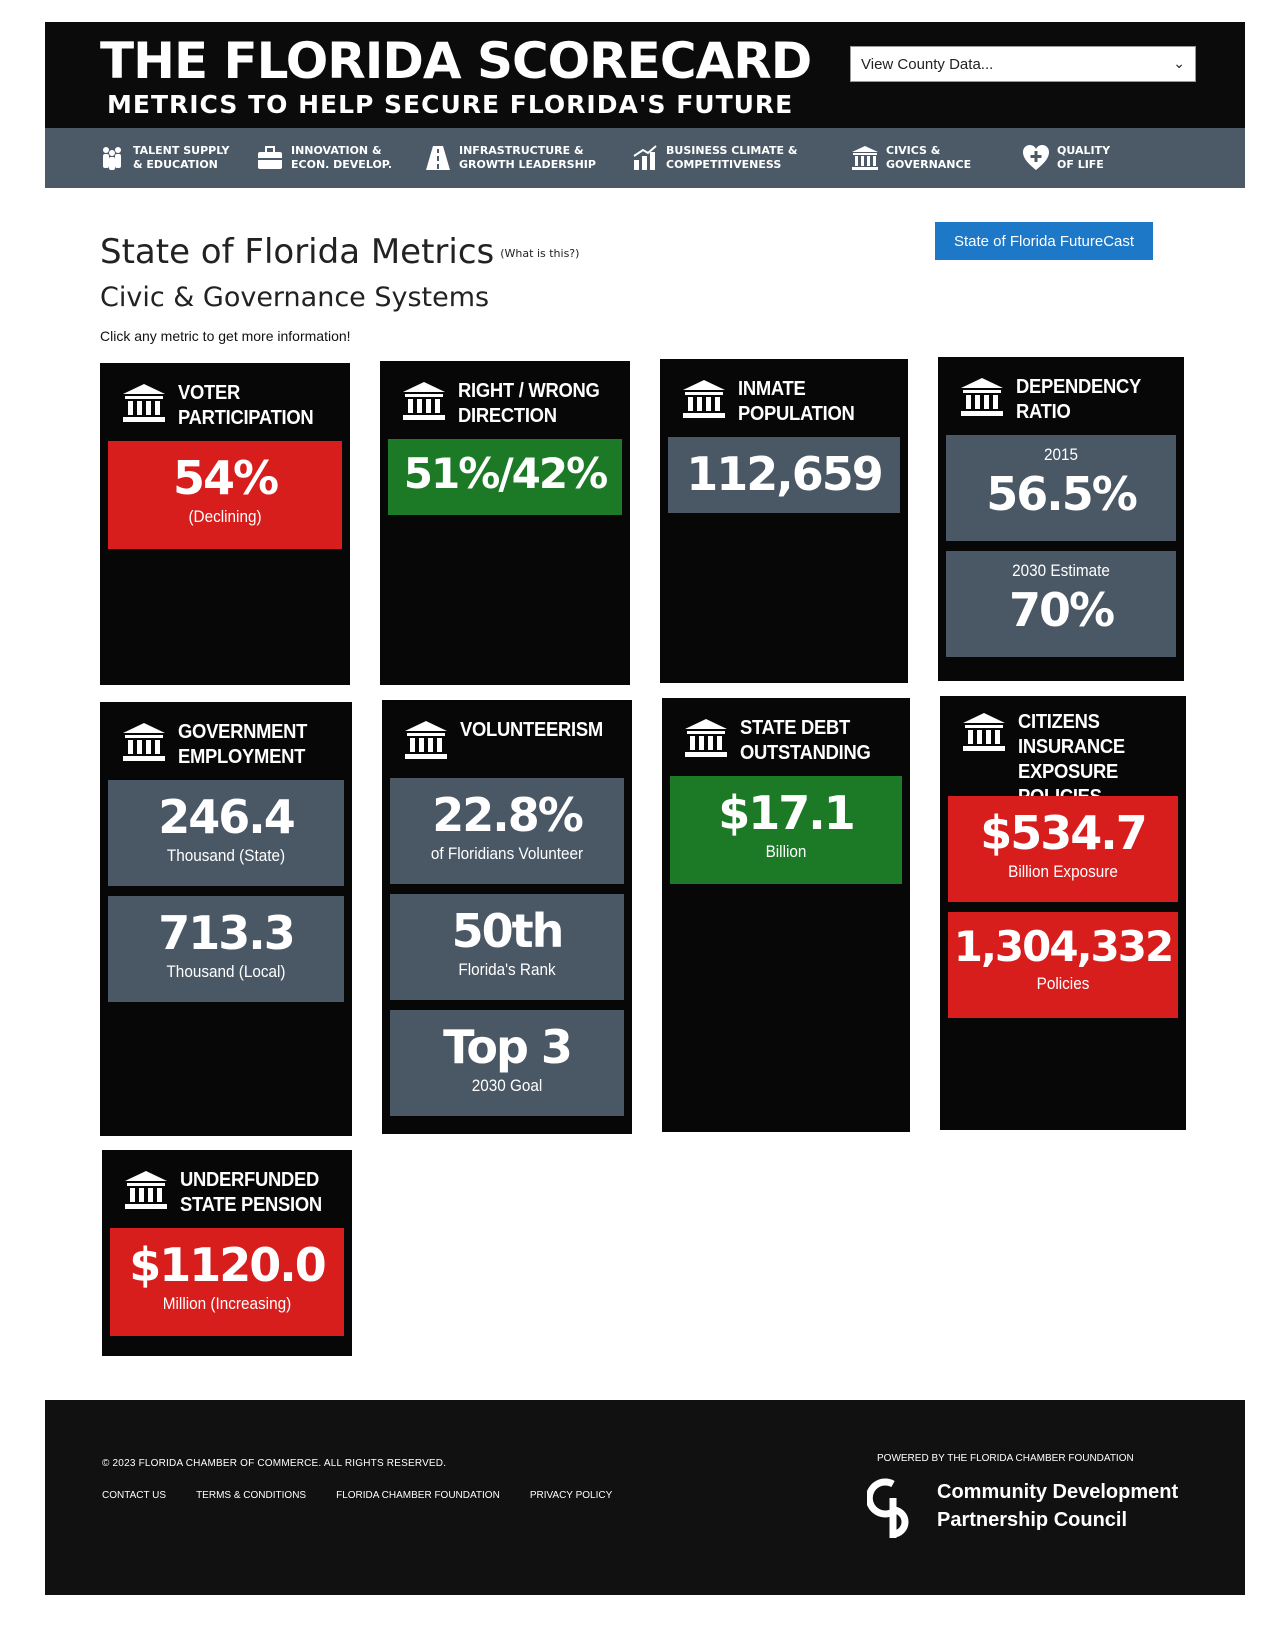 The height and width of the screenshot is (1651, 1275). I want to click on page-subtitle: Civic & Governance Systems, so click(295, 297).